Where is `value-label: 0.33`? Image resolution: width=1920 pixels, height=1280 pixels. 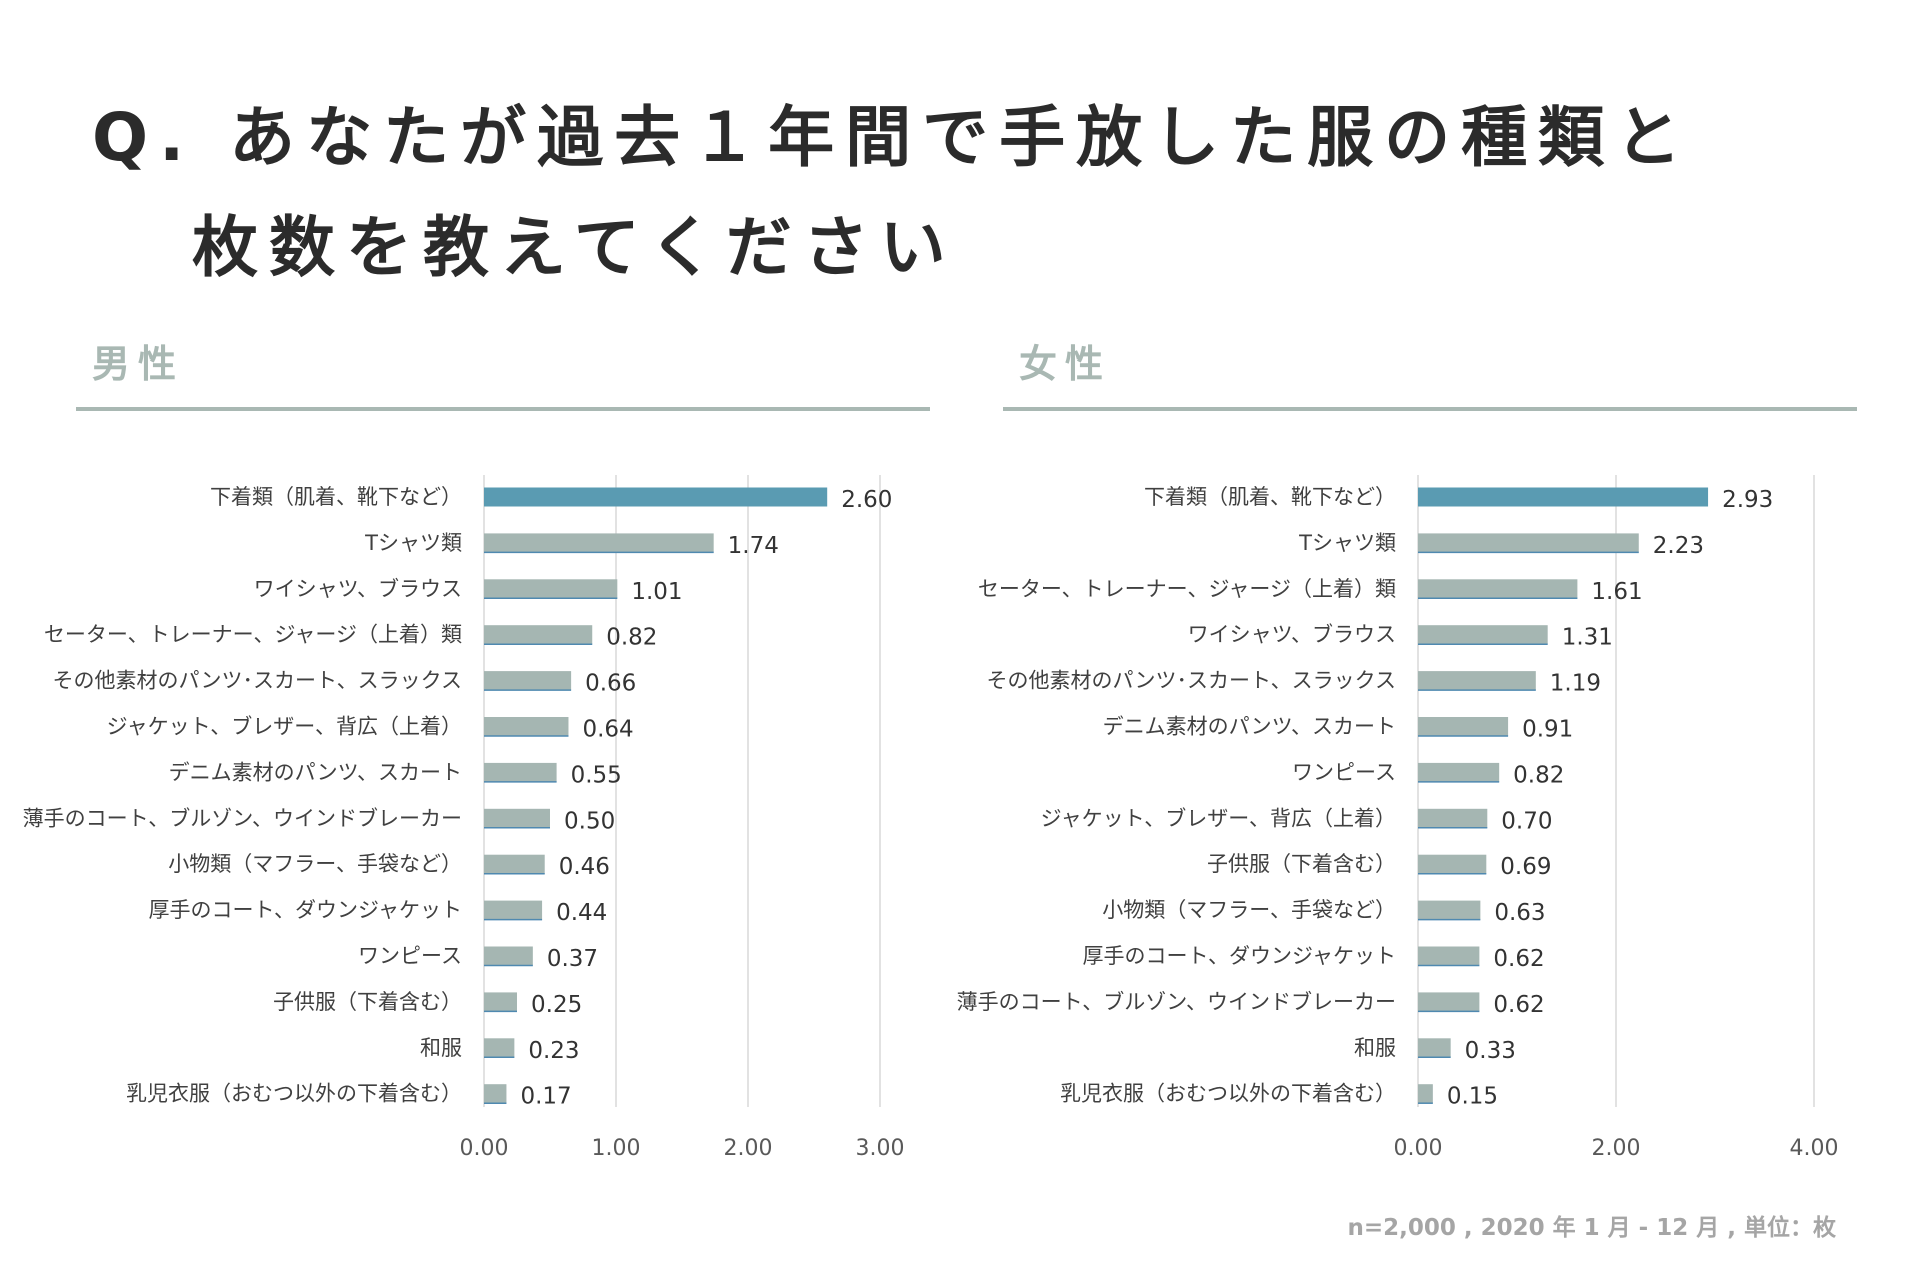
value-label: 0.33 is located at coordinates (1490, 1051).